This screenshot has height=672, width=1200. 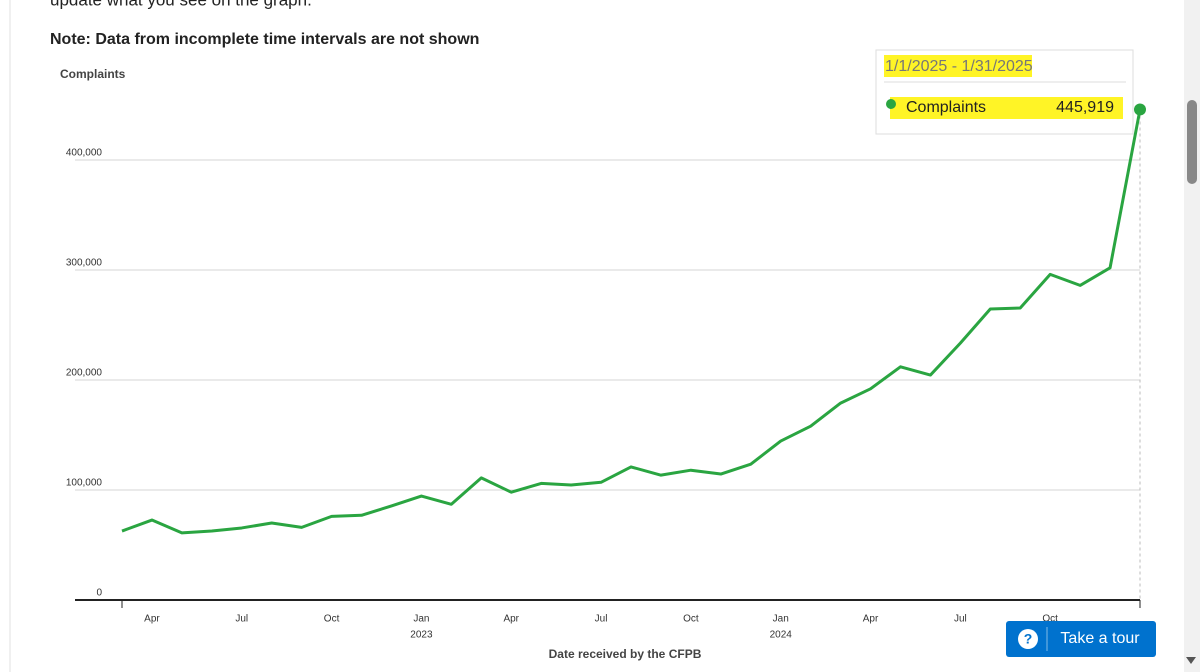 What do you see at coordinates (1191, 660) in the screenshot?
I see `scroll-arrow` at bounding box center [1191, 660].